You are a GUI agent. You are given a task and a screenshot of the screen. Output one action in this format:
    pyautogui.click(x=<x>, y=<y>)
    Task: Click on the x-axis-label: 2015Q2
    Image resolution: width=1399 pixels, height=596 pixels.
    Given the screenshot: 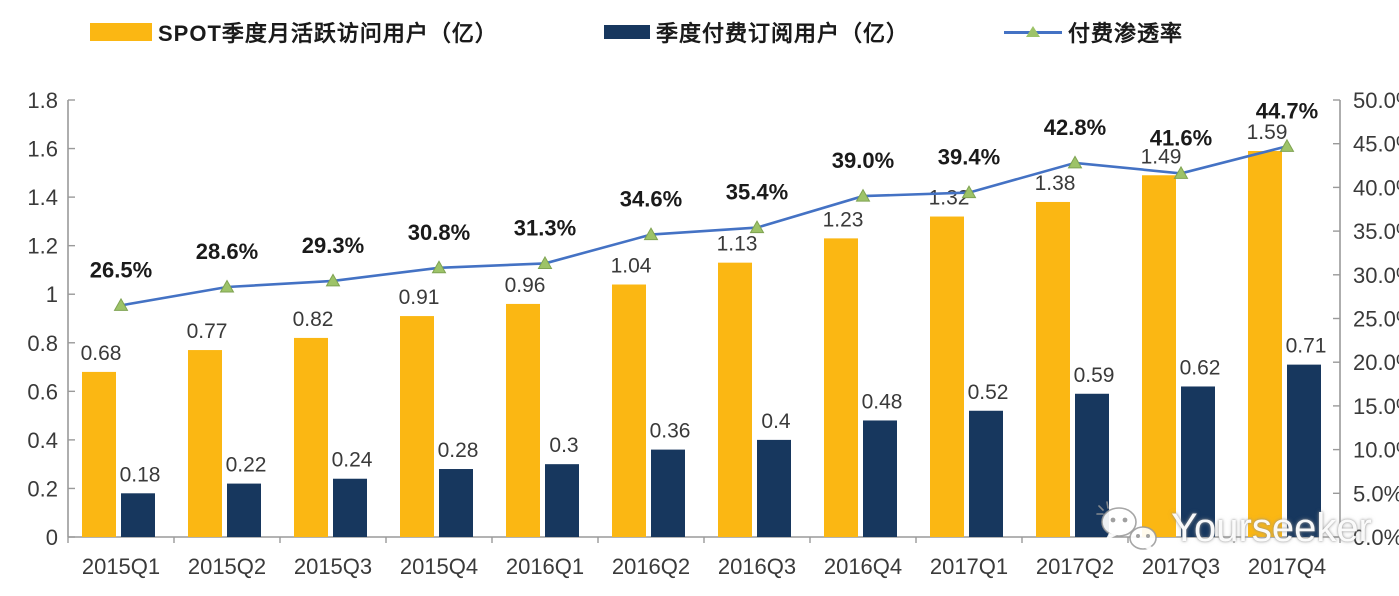 What is the action you would take?
    pyautogui.click(x=227, y=566)
    